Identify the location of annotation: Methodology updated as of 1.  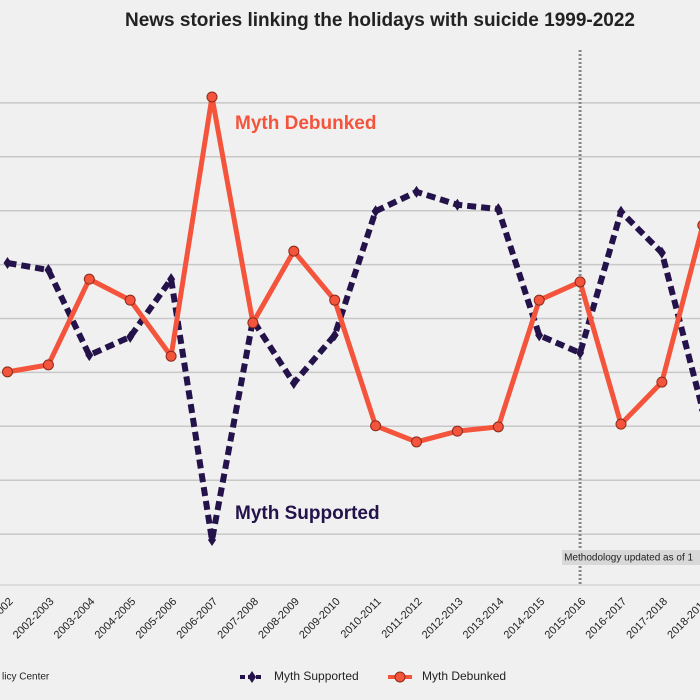
(628, 558).